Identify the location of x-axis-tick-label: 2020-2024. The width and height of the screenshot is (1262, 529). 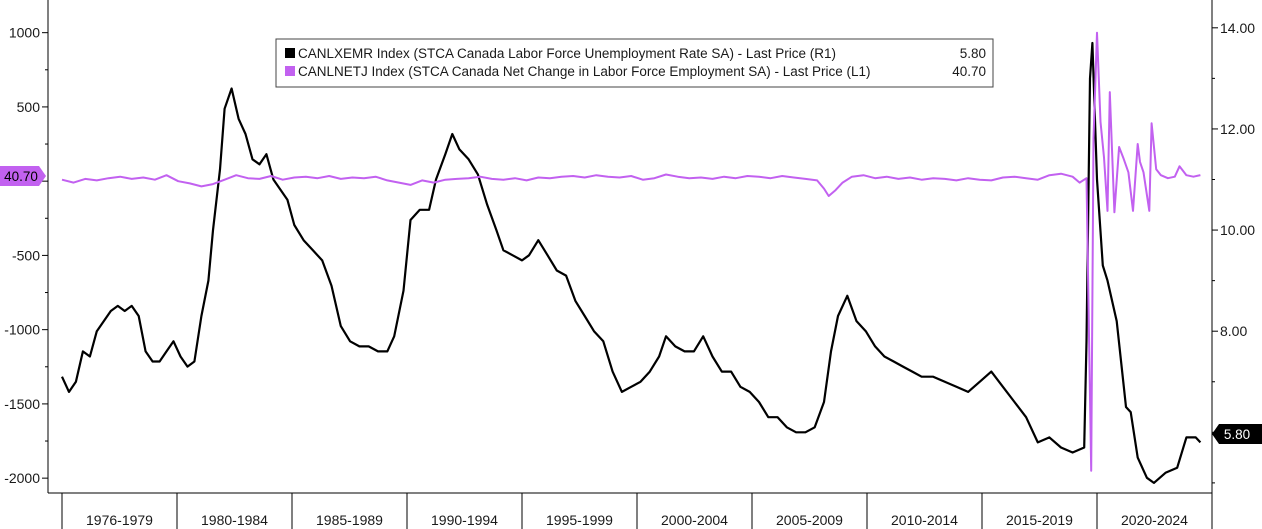
(1154, 520).